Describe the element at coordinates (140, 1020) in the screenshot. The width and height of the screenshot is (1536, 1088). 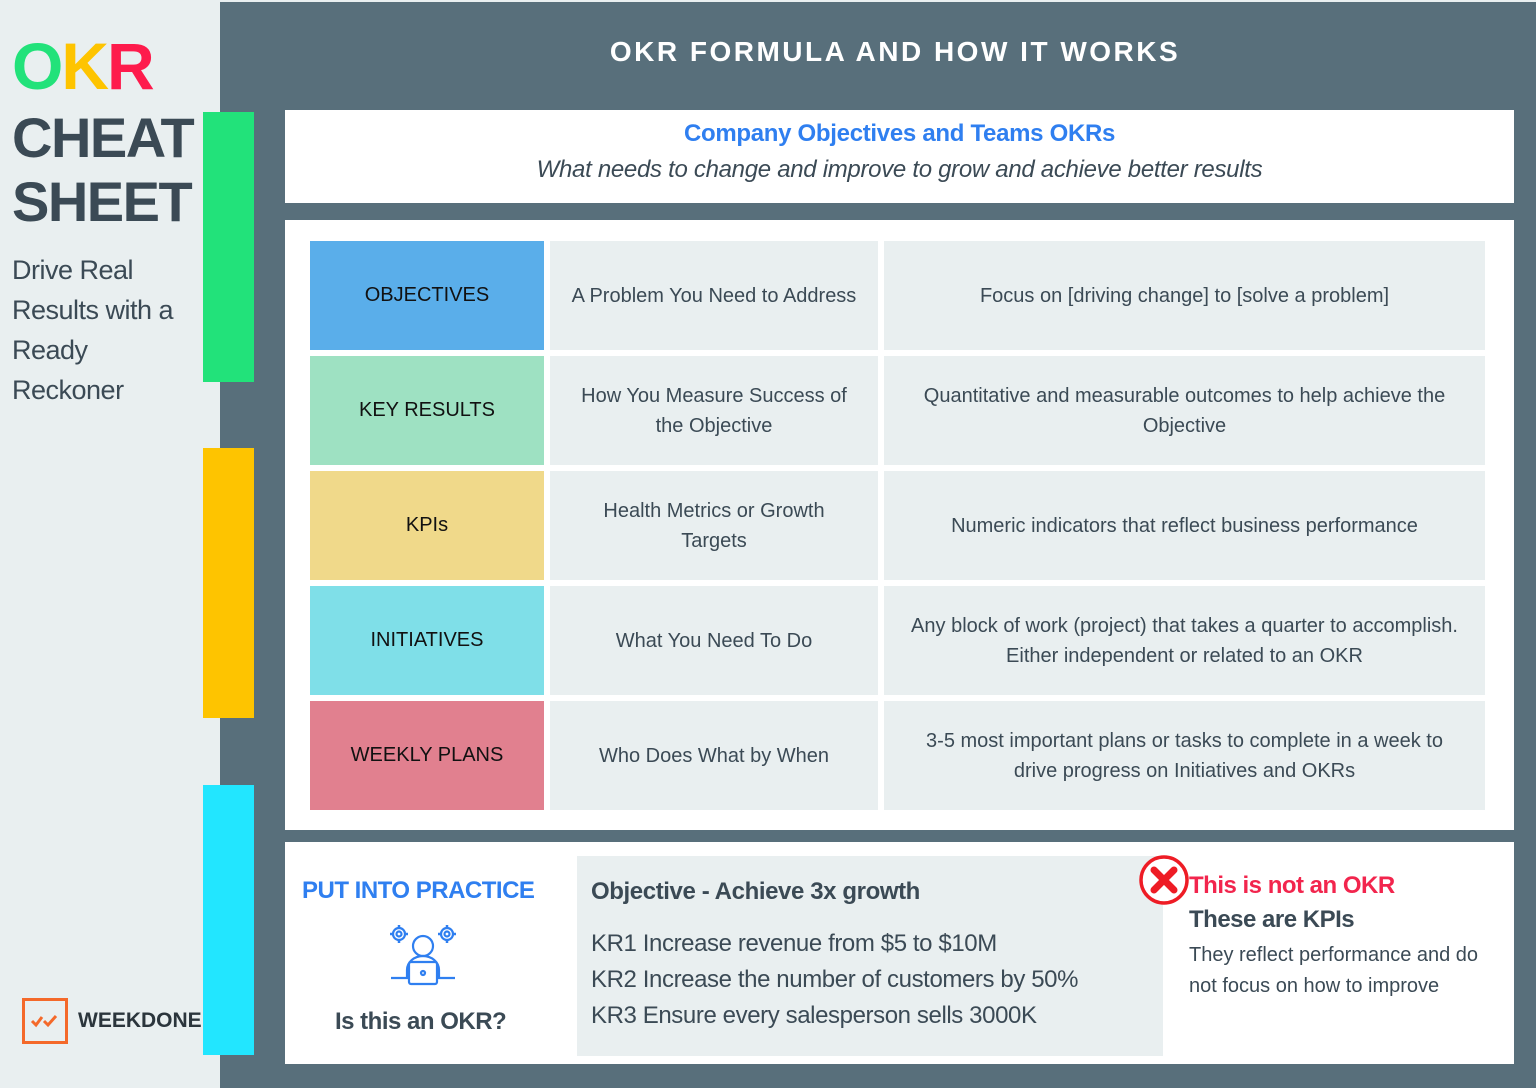
I see `brand-name: WEEKDONE` at that location.